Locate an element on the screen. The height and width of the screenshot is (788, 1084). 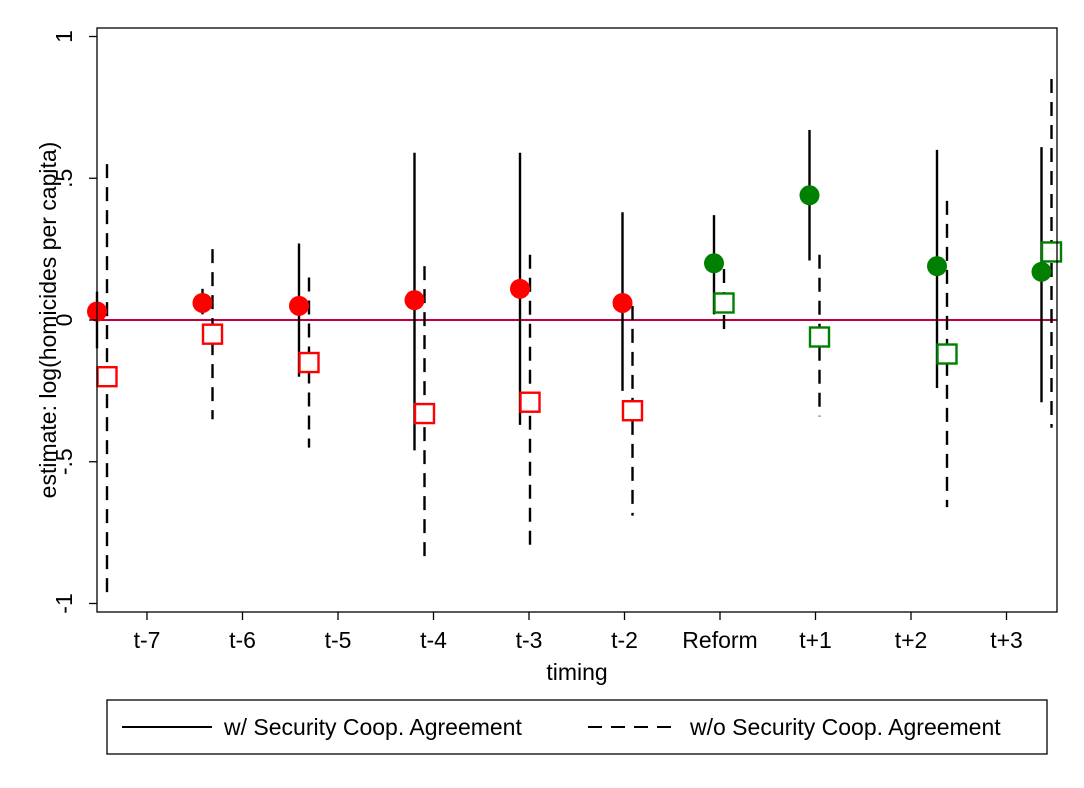
estimate-without-Reform is located at coordinates (724, 303).